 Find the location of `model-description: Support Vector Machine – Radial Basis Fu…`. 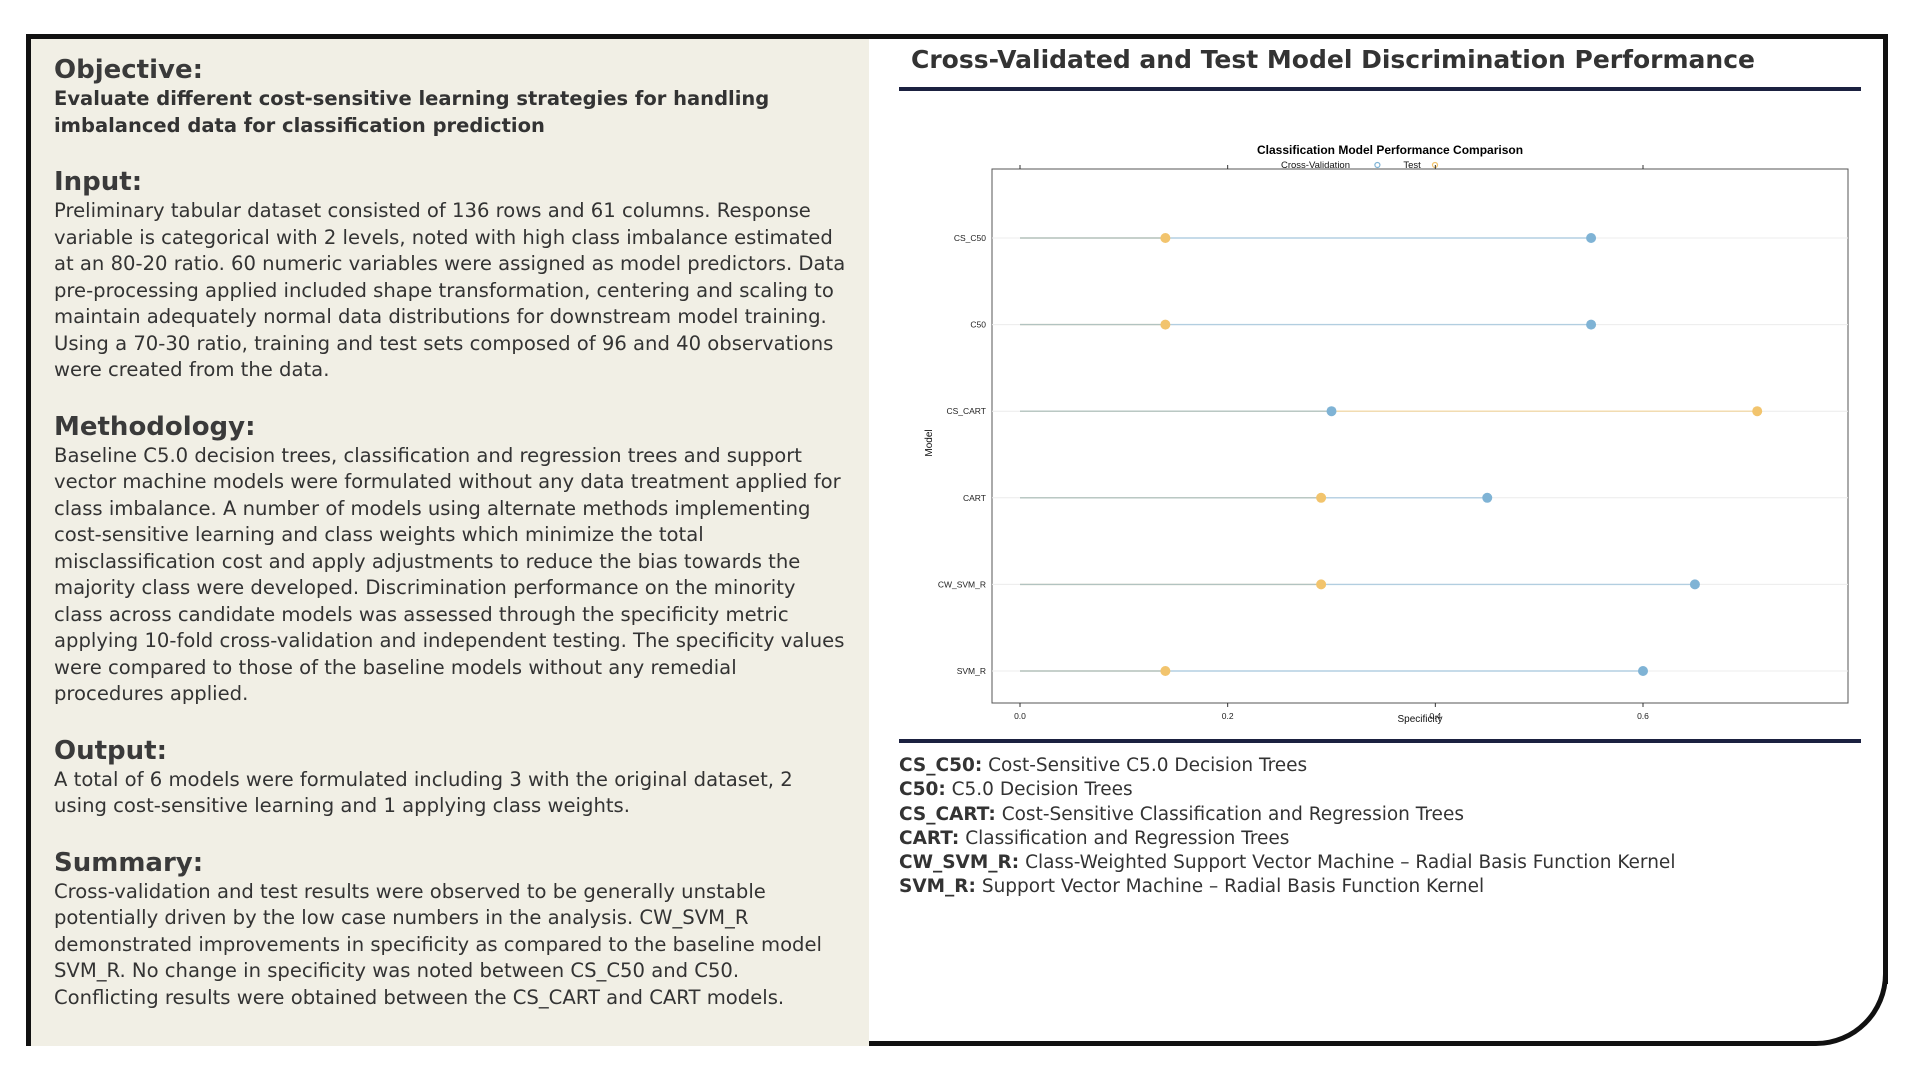

model-description: Support Vector Machine – Radial Basis Fu… is located at coordinates (1230, 887).